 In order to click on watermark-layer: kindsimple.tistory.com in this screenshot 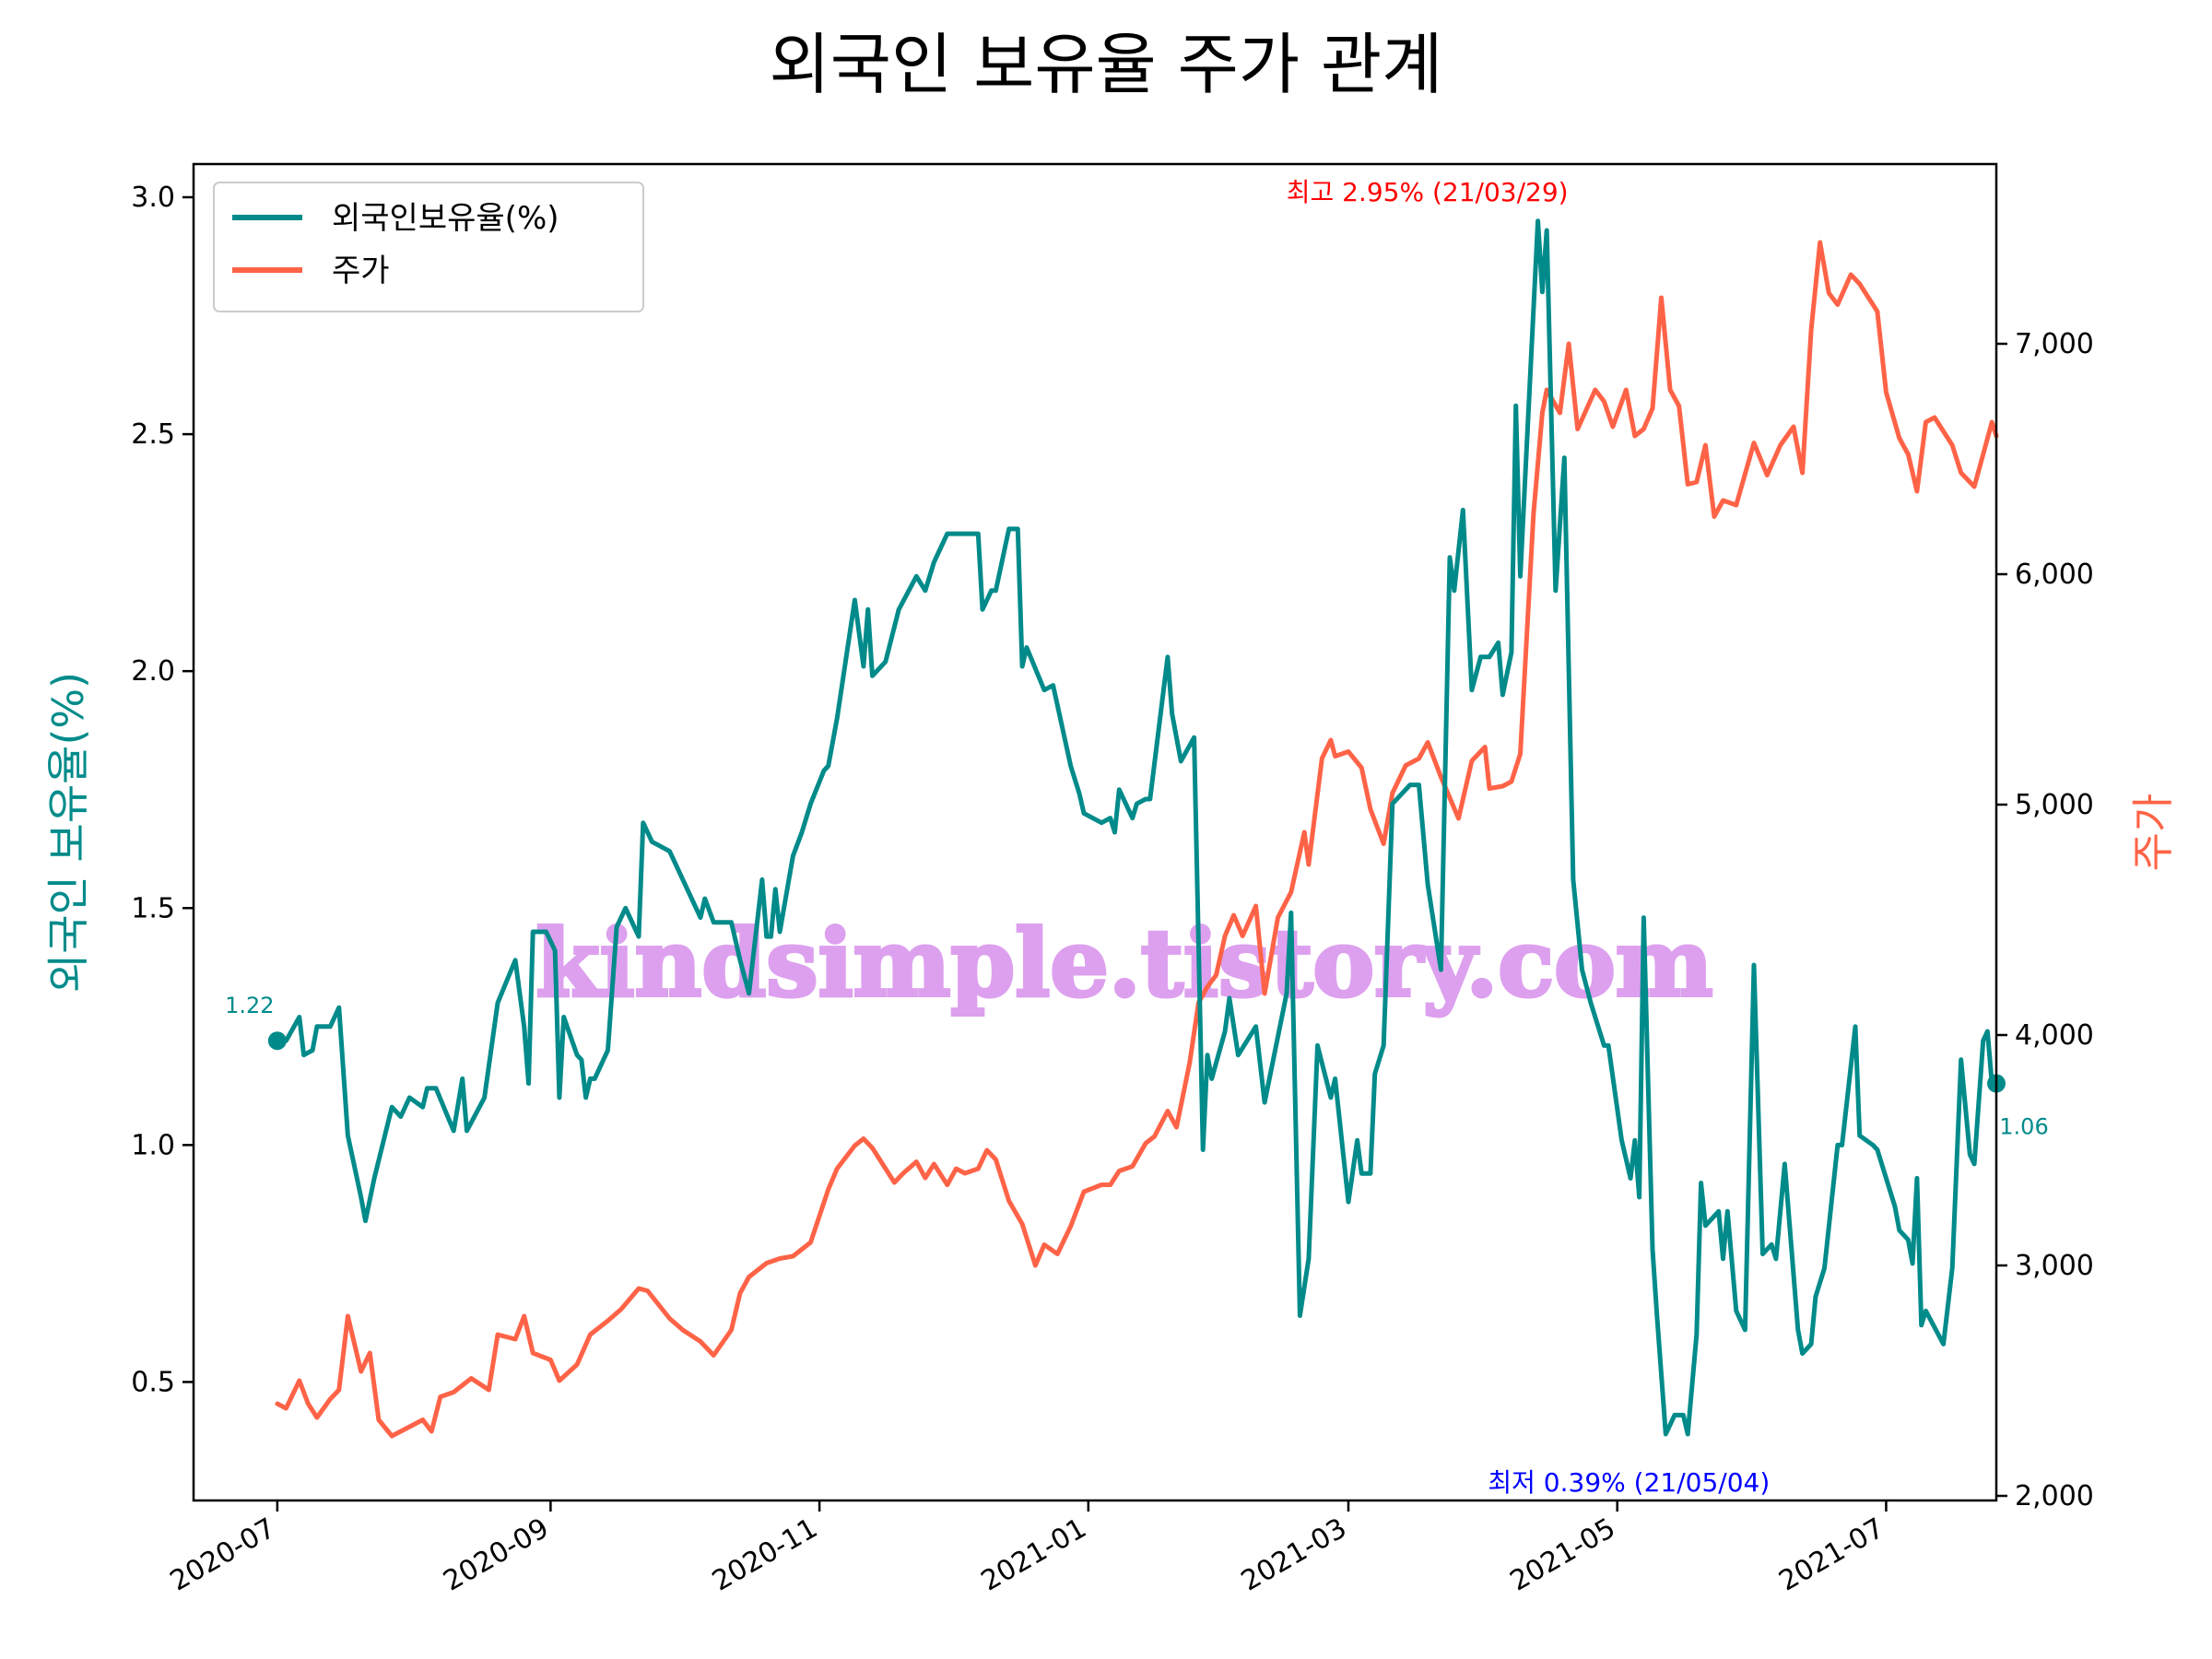, I will do `click(1124, 963)`.